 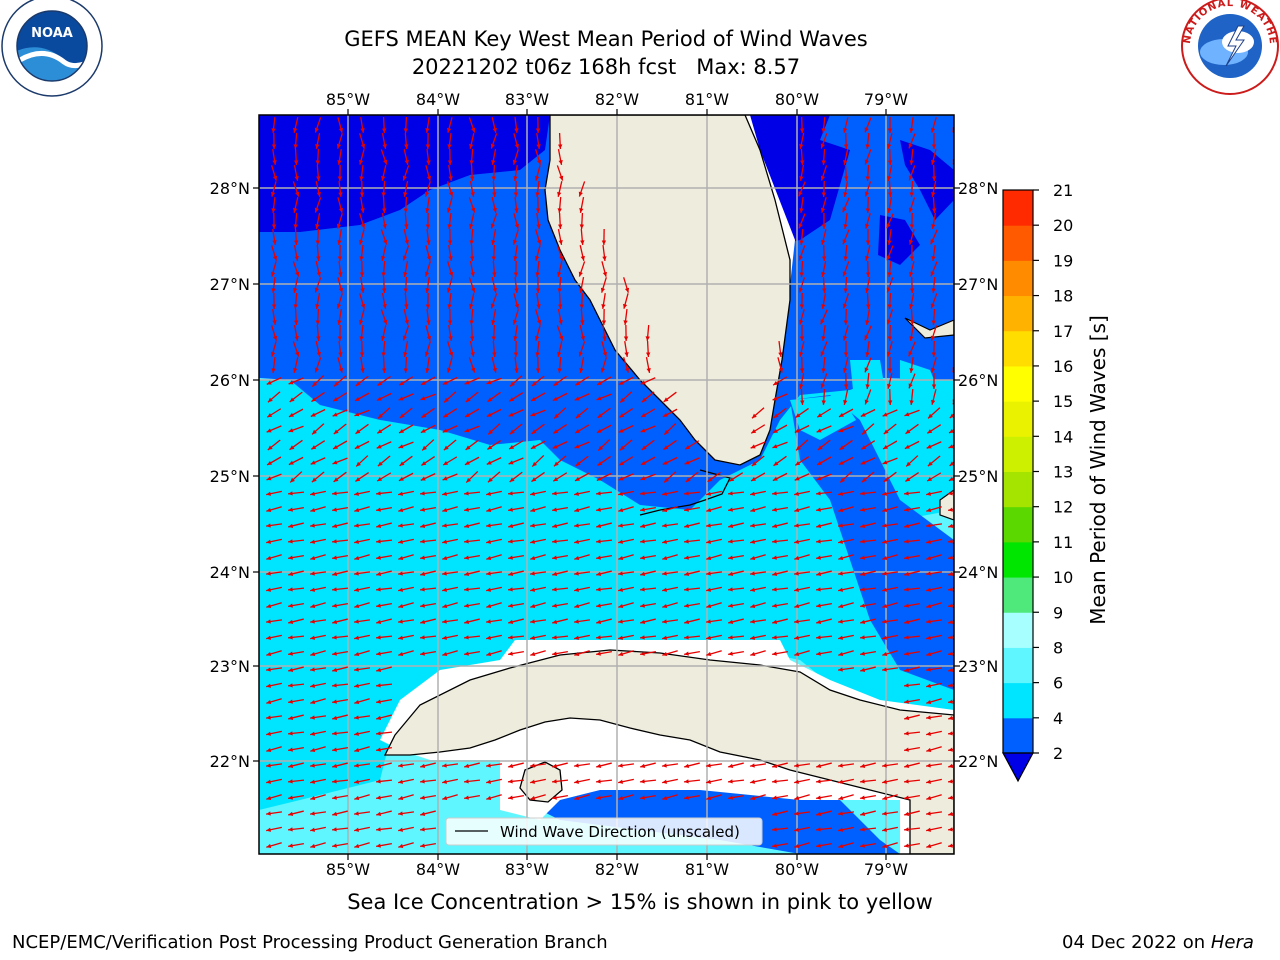 What do you see at coordinates (620, 832) in the screenshot?
I see `legend-text: Wind Wave Direction (unscaled)` at bounding box center [620, 832].